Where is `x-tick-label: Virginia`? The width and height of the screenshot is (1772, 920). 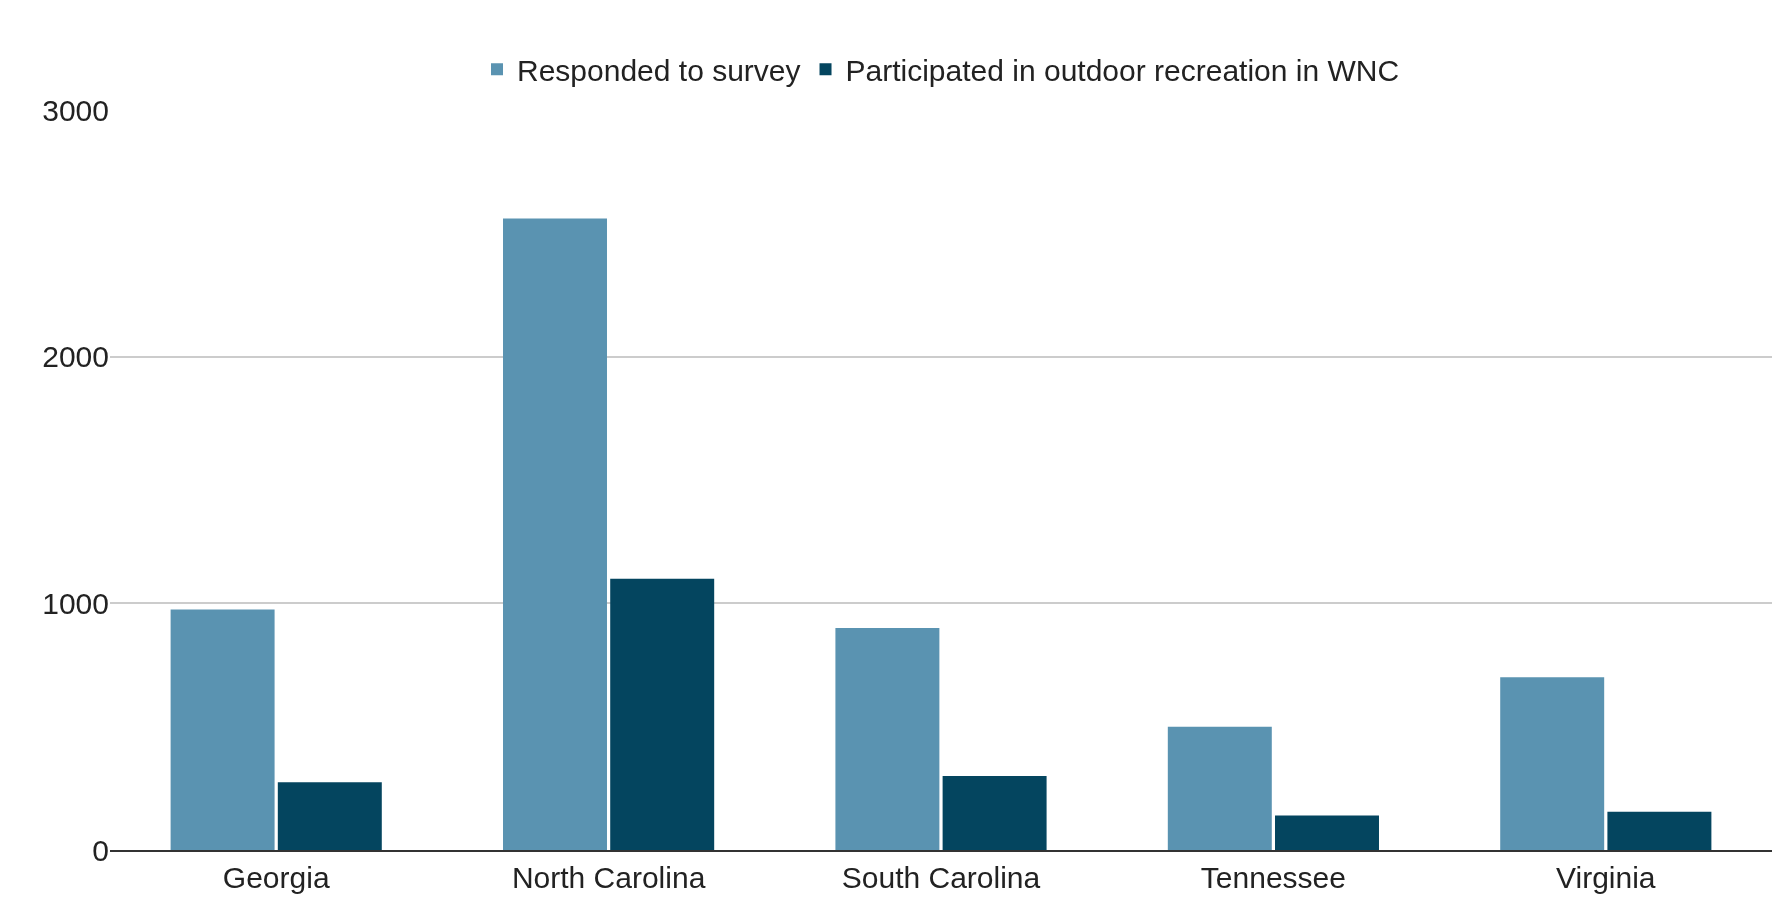
x-tick-label: Virginia is located at coordinates (1606, 877).